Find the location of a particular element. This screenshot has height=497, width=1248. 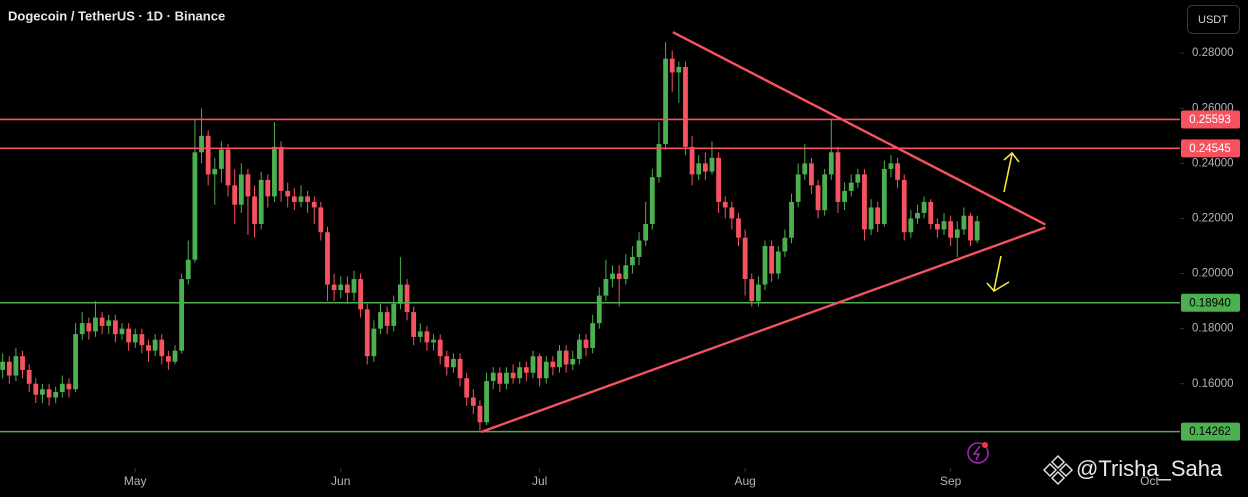

x-tick-label: Jul is located at coordinates (539, 481).